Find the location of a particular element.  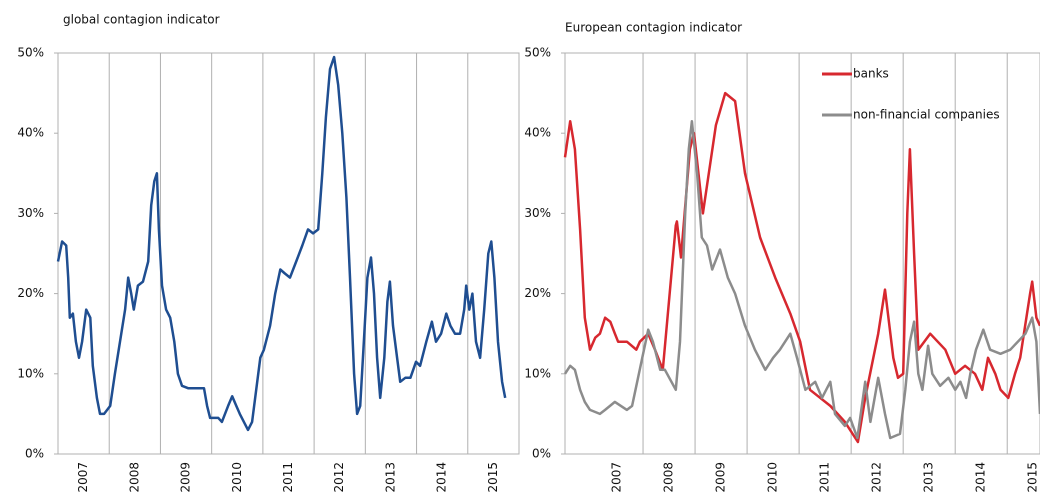

legend-label: banks is located at coordinates (871, 74).